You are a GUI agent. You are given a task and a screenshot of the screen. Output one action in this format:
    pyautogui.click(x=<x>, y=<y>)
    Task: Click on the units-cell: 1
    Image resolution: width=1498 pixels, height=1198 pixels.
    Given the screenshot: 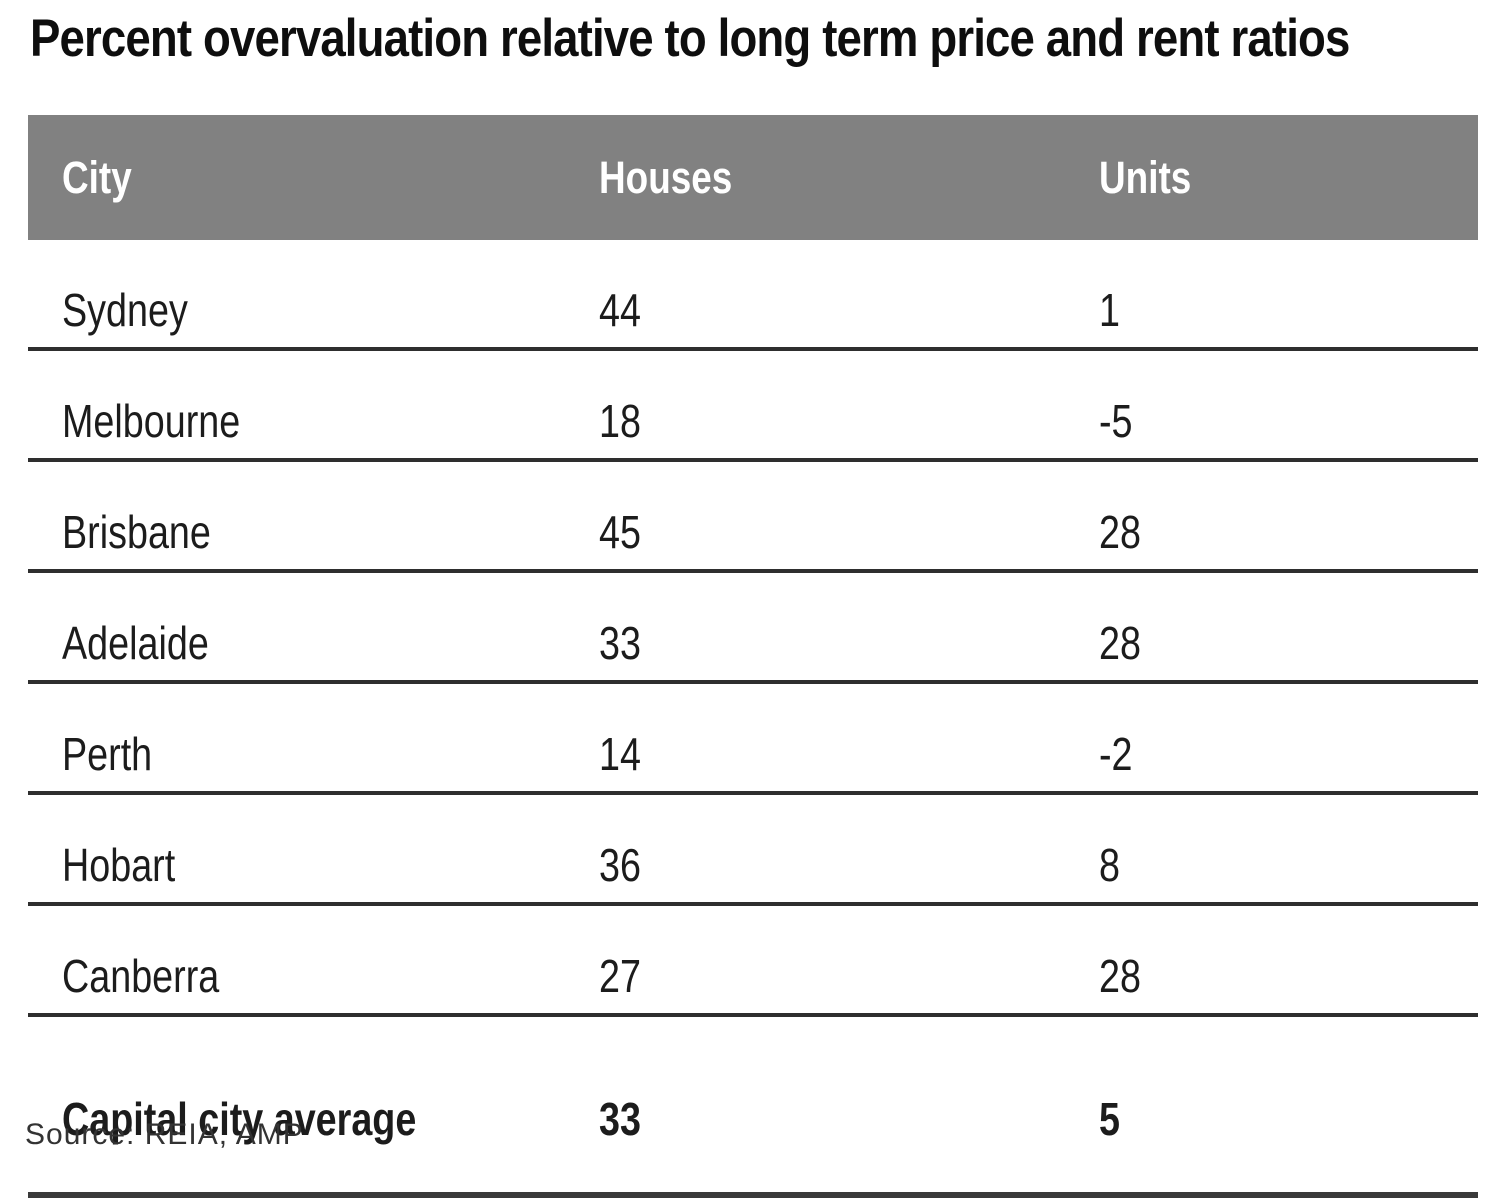 What is the action you would take?
    pyautogui.click(x=1271, y=295)
    